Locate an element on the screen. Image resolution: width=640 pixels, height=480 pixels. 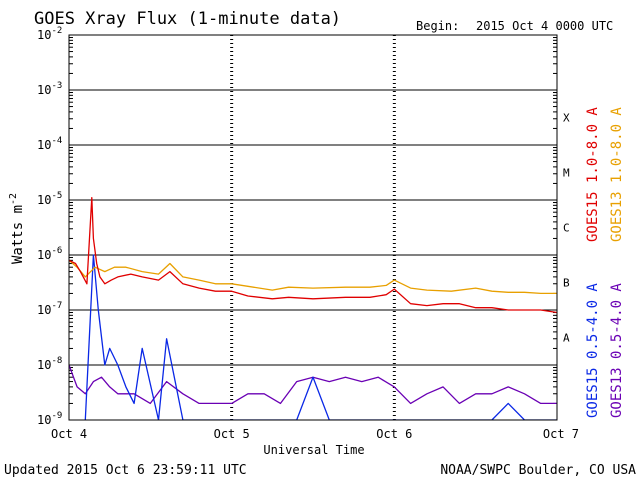
begin-label: Begin: is located at coordinates (437, 26).